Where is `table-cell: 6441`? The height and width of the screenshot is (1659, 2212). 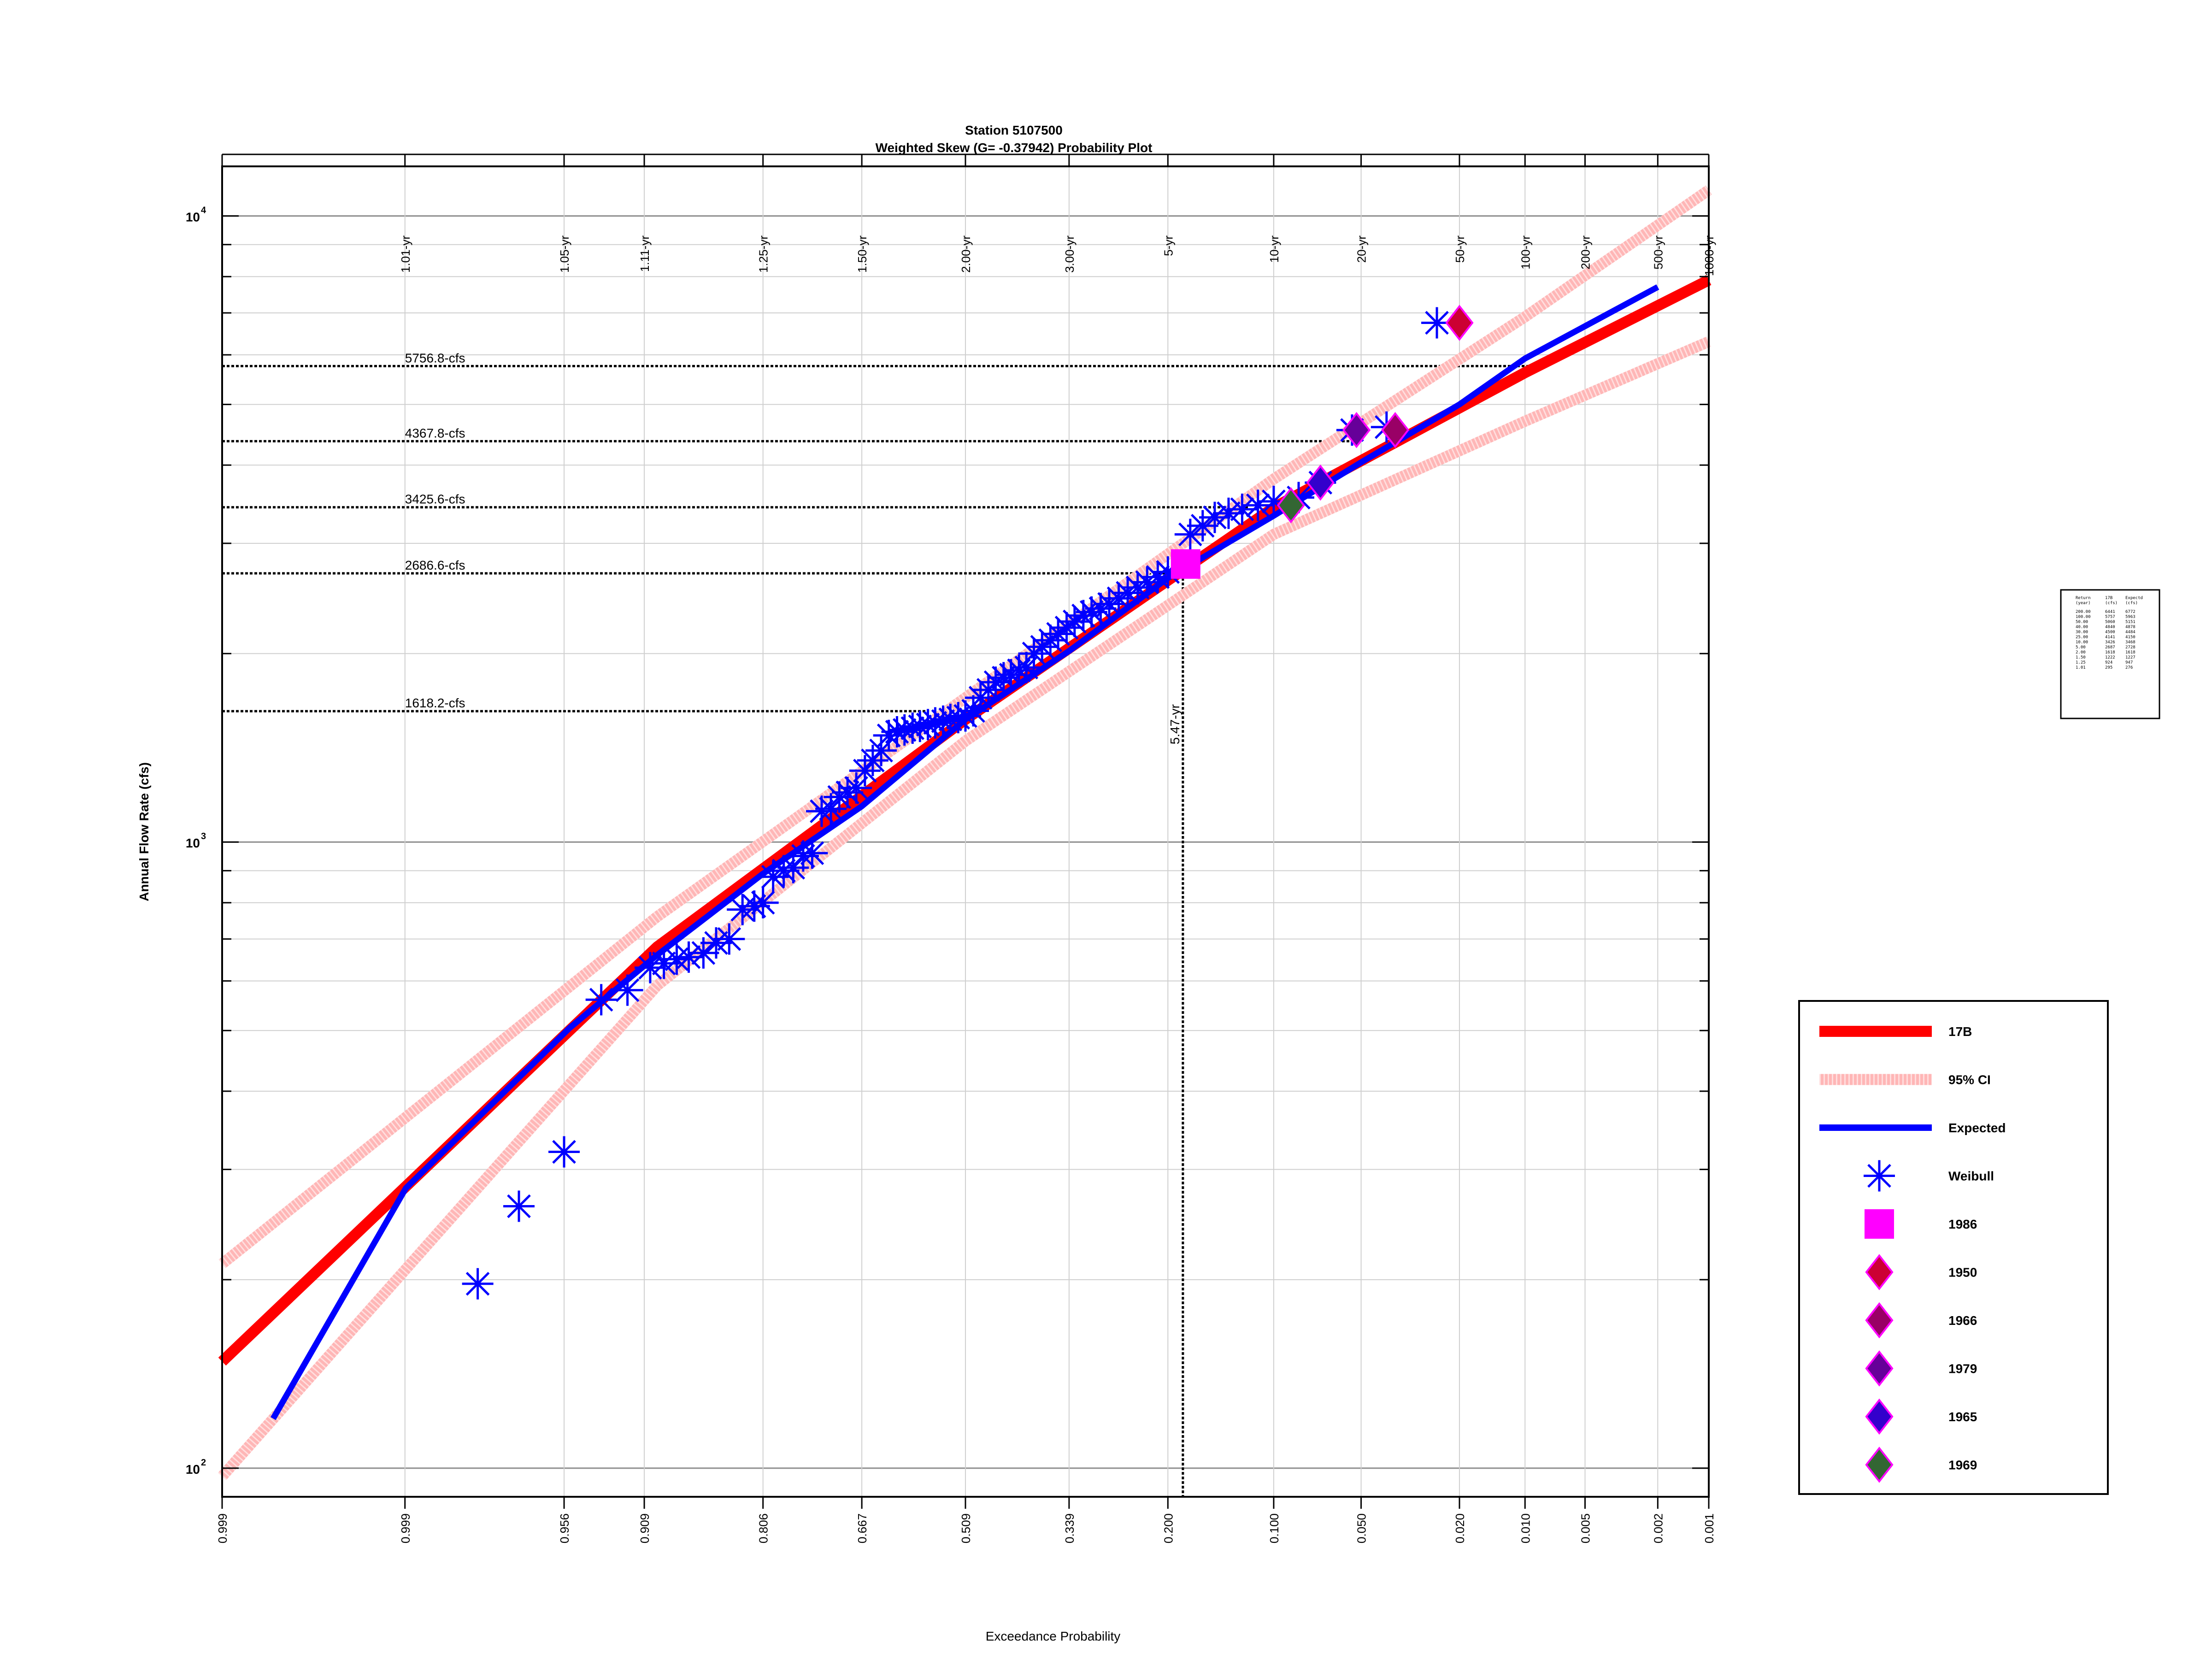
table-cell: 6441 is located at coordinates (2110, 612).